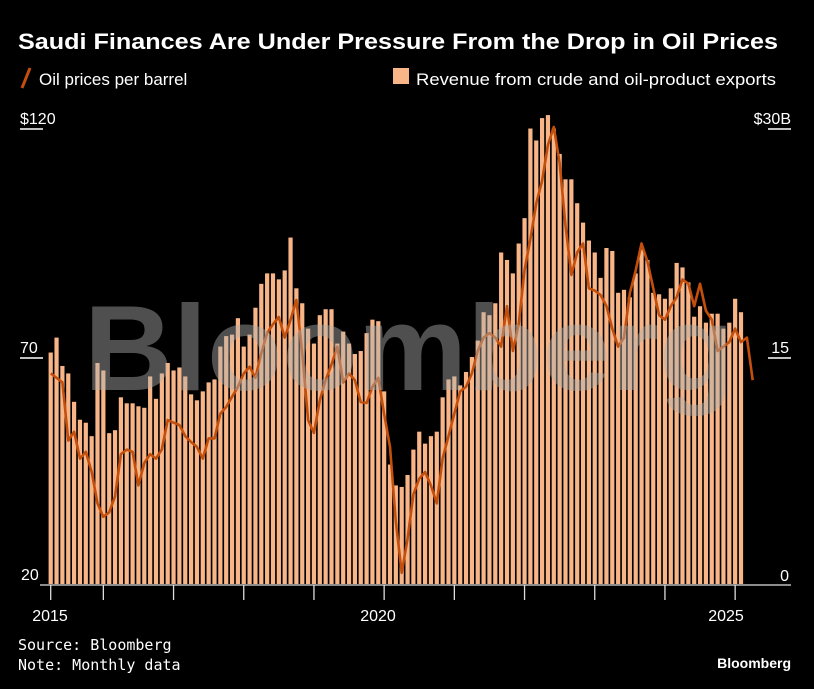 Image resolution: width=814 pixels, height=689 pixels. I want to click on x-tick-label: 2015, so click(50, 616).